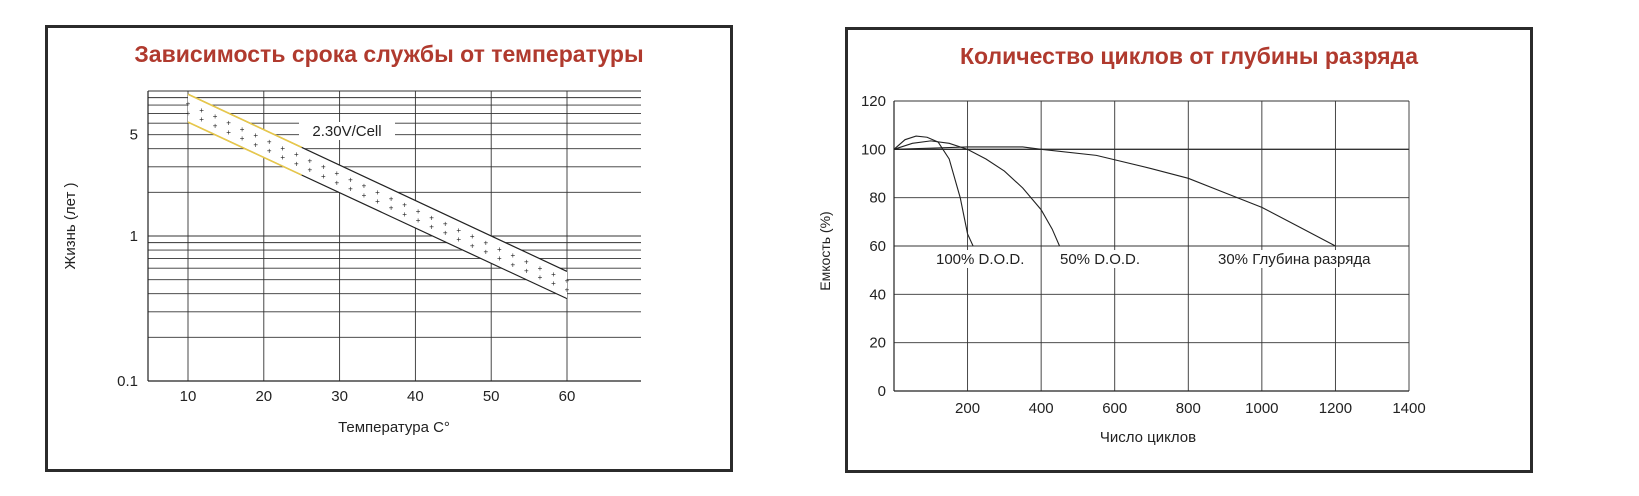 The width and height of the screenshot is (1639, 496). I want to click on y-tick-label: 60, so click(877, 246).